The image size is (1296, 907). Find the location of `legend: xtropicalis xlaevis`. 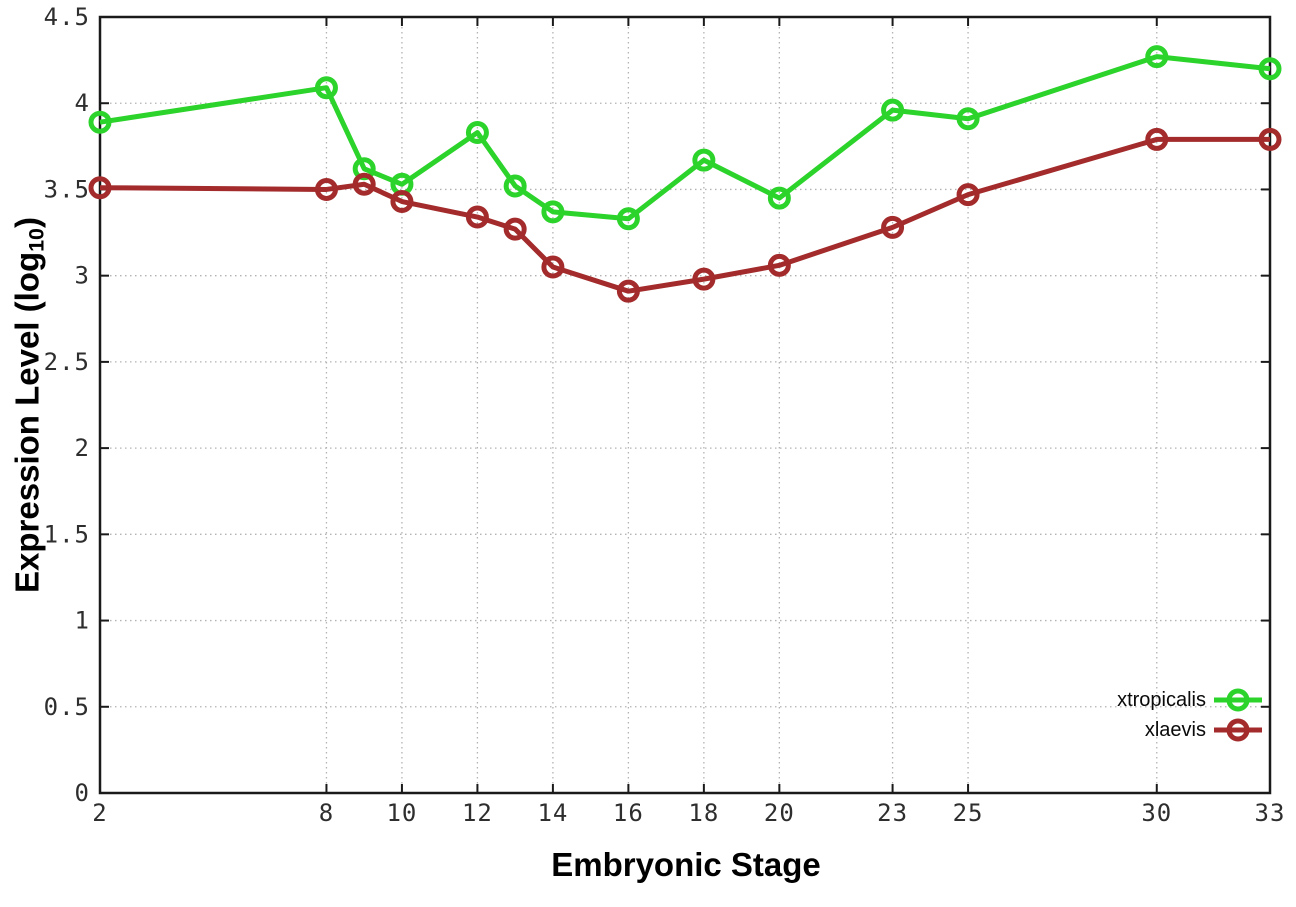

legend: xtropicalis xlaevis is located at coordinates (1190, 715).